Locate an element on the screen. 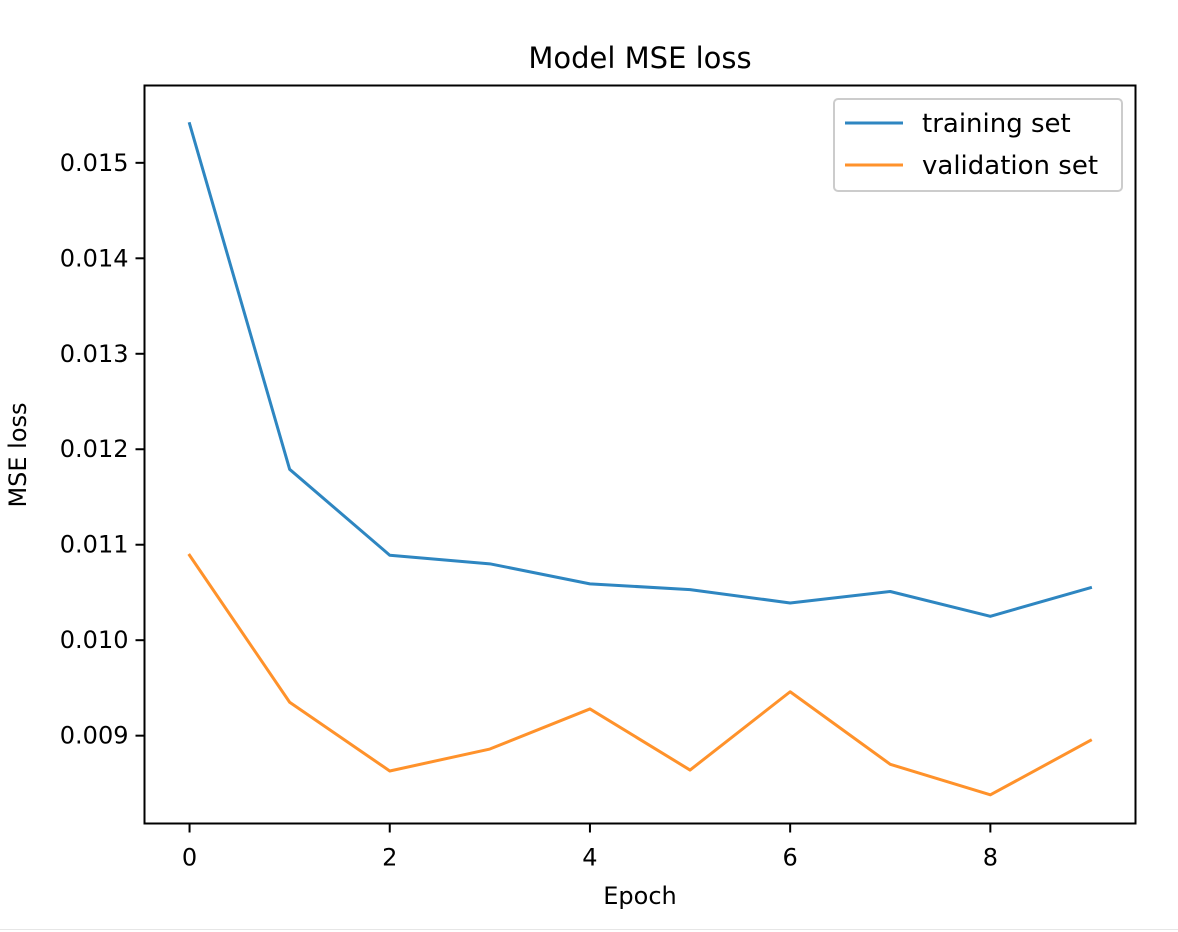 The image size is (1178, 932). bottom-divider is located at coordinates (589, 929).